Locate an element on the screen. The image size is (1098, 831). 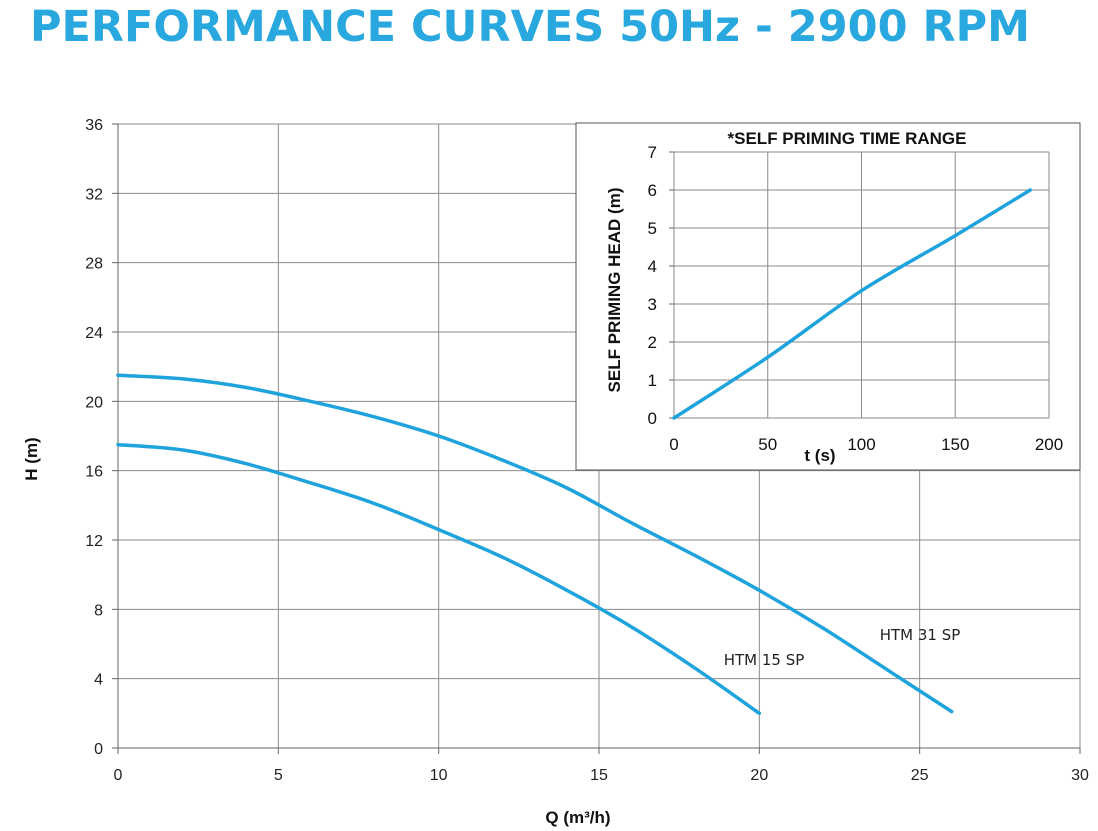
inset-tick-labels: 0 50 100 150 200 0 1 2 3 4 5 6 7 is located at coordinates (856, 298).